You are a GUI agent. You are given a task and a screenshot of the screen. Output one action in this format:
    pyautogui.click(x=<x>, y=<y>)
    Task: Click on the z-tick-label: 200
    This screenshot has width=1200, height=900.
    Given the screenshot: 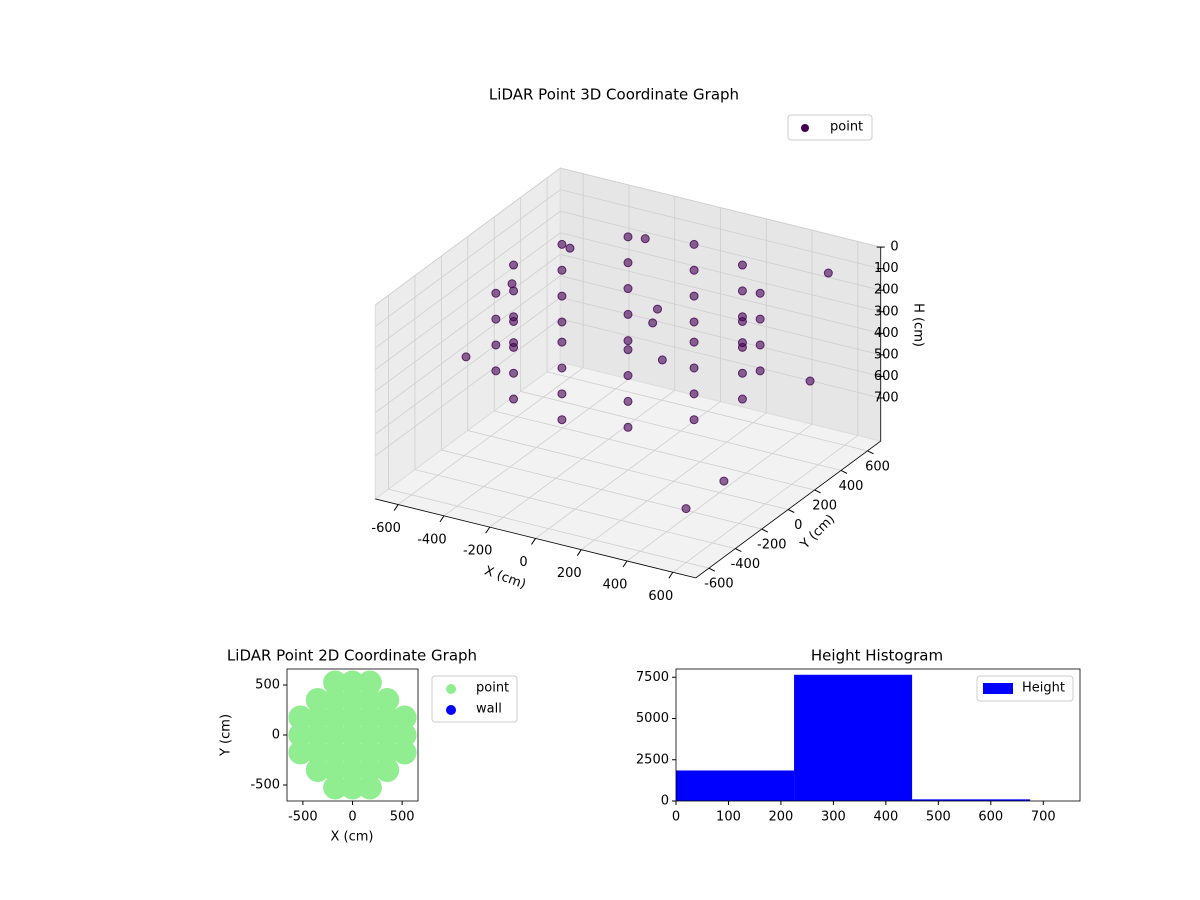 What is the action you would take?
    pyautogui.click(x=886, y=290)
    